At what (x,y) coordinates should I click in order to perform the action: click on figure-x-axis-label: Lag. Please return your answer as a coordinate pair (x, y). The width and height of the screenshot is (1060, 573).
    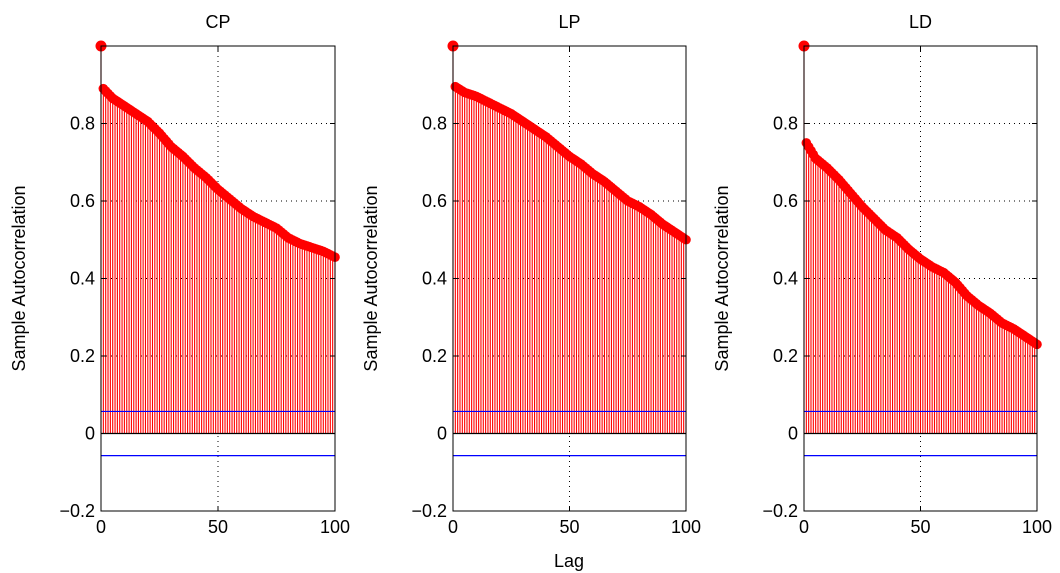
    Looking at the image, I should click on (569, 561).